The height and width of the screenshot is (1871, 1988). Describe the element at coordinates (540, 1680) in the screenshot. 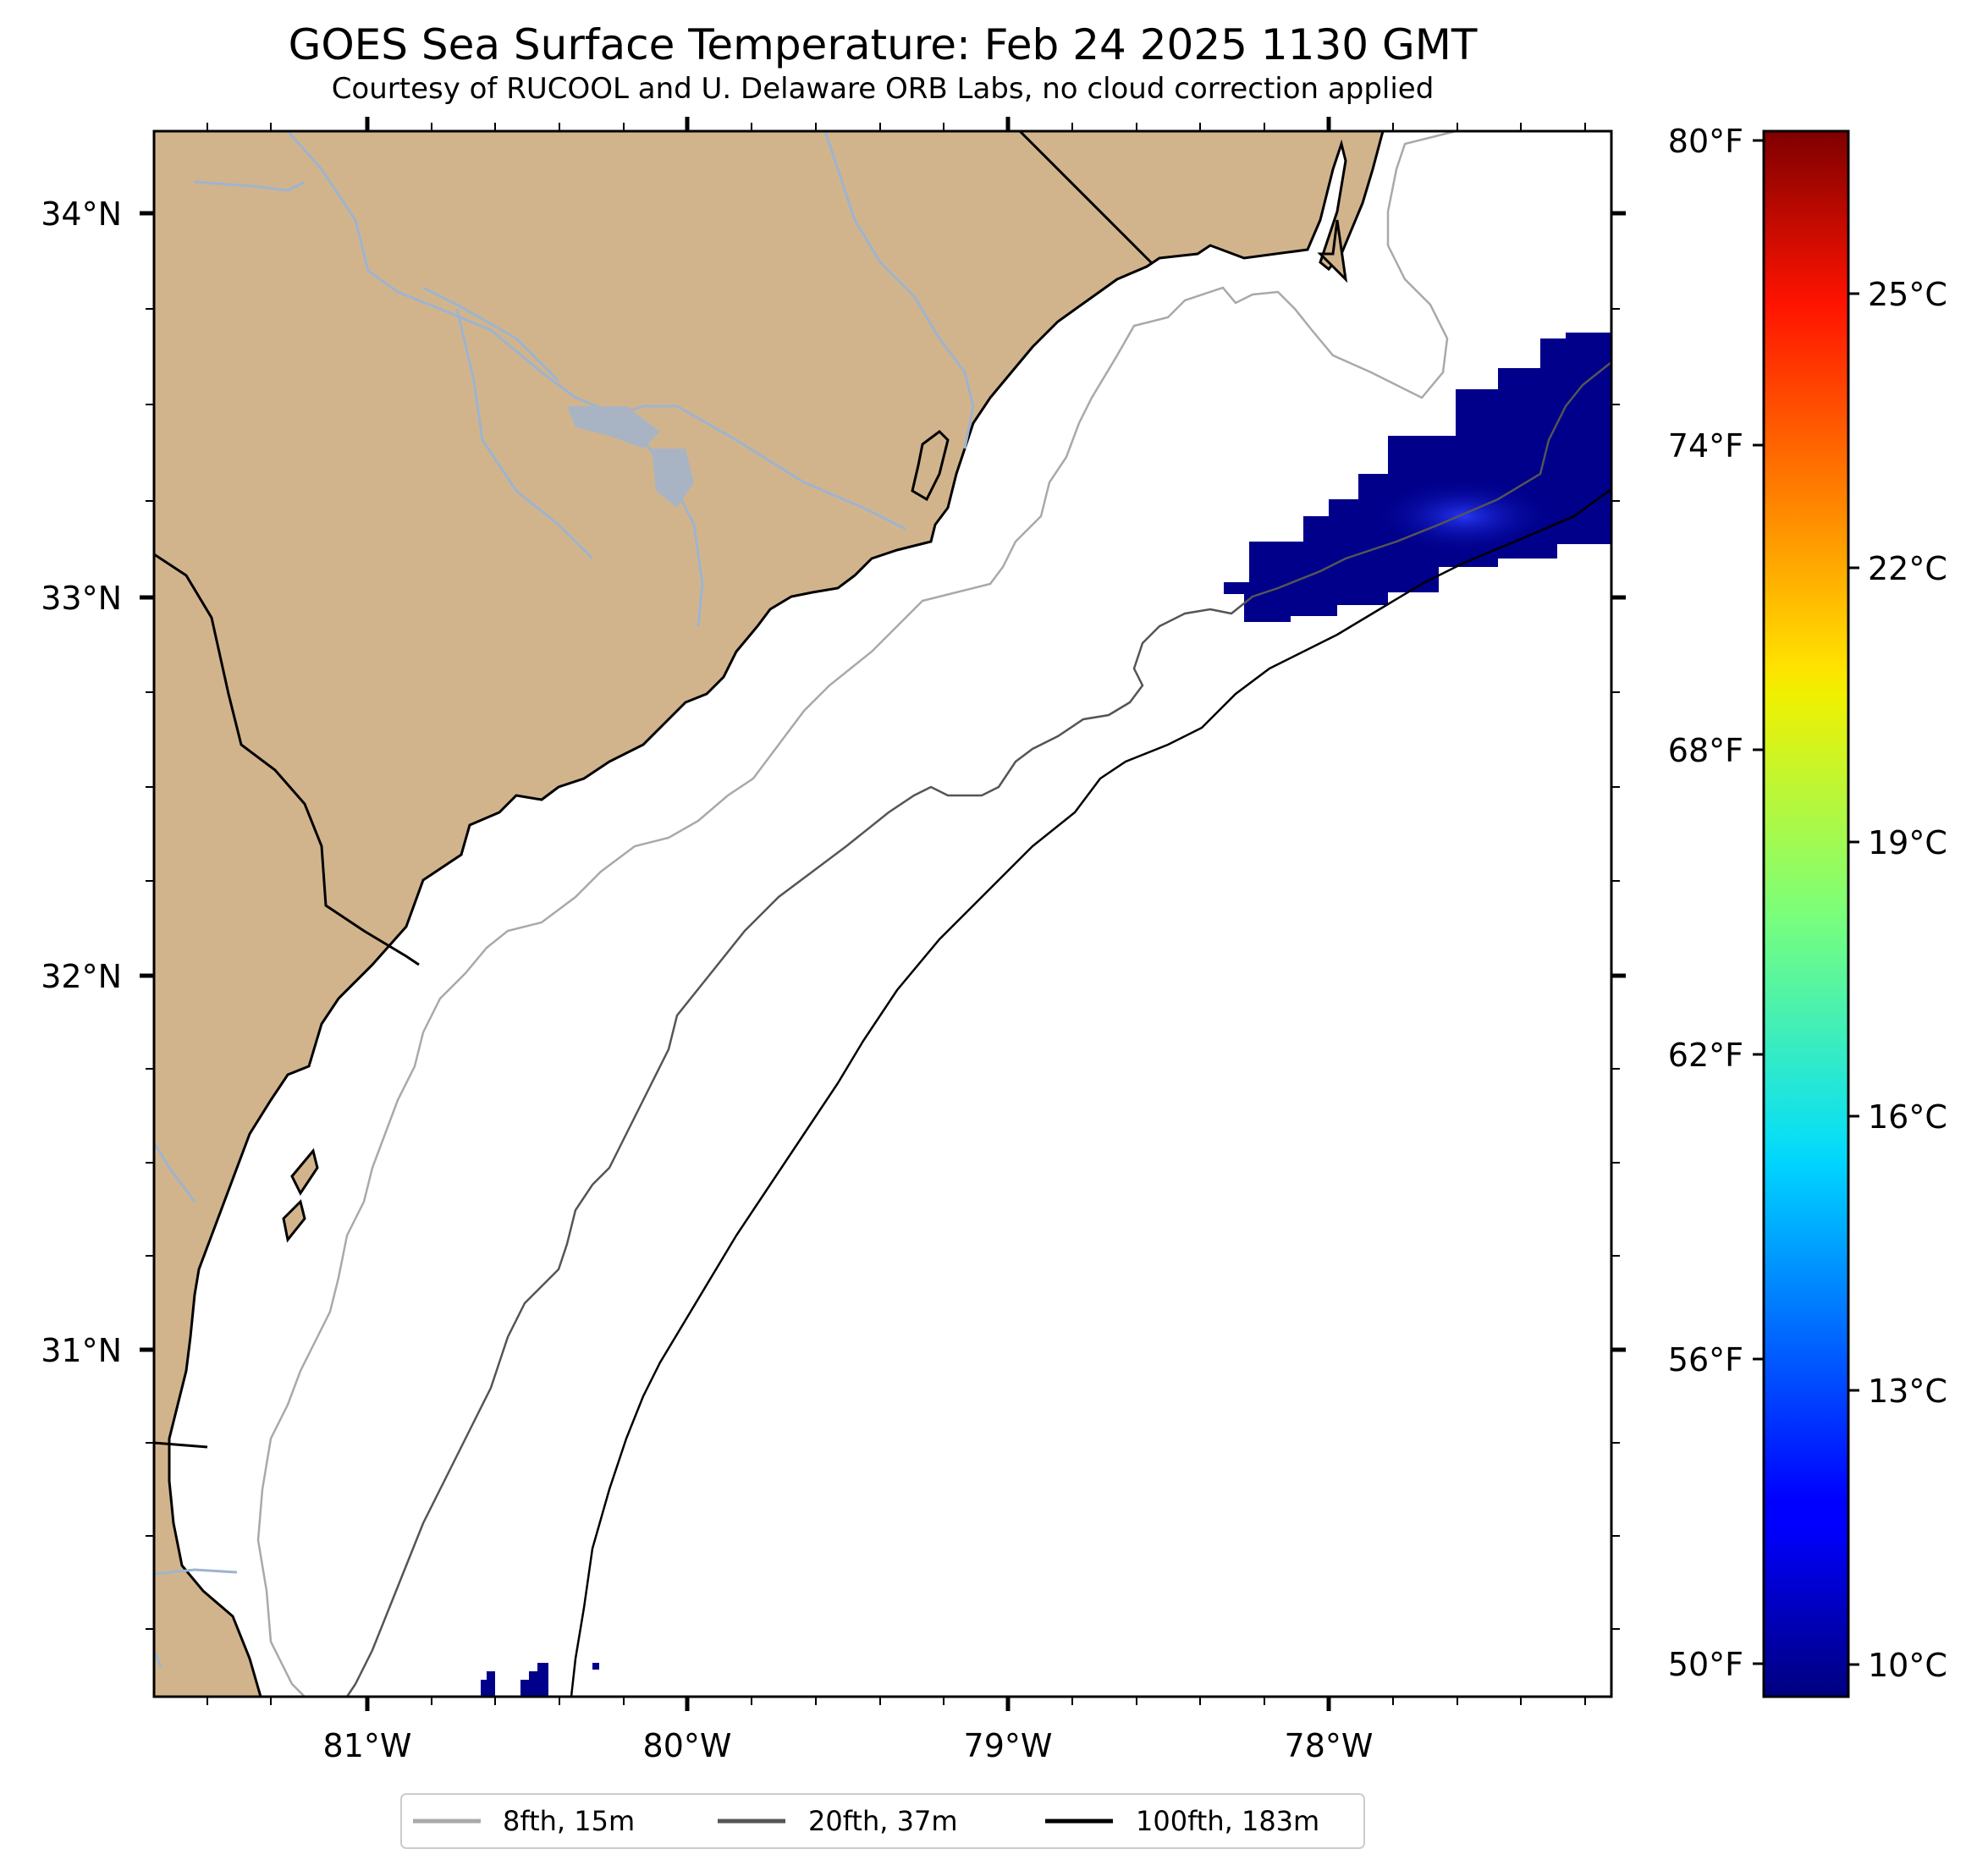

I see `sst-patch-southwest` at that location.